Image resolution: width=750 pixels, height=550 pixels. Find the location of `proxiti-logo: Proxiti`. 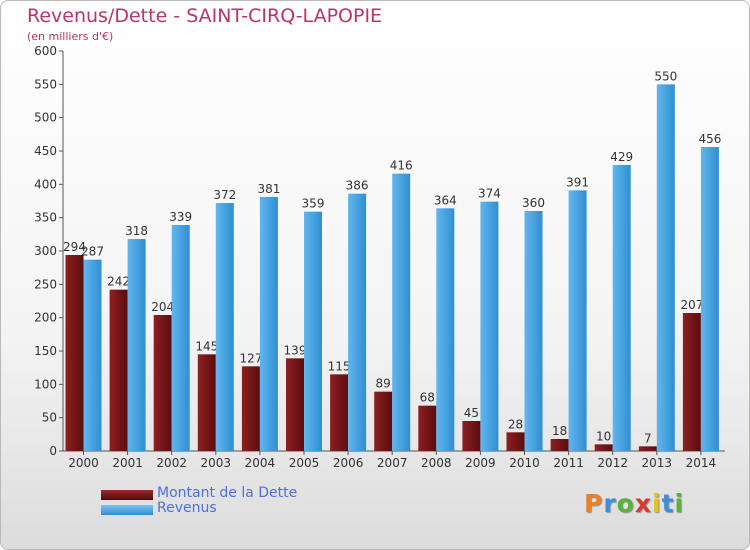

proxiti-logo: Proxiti is located at coordinates (634, 503).